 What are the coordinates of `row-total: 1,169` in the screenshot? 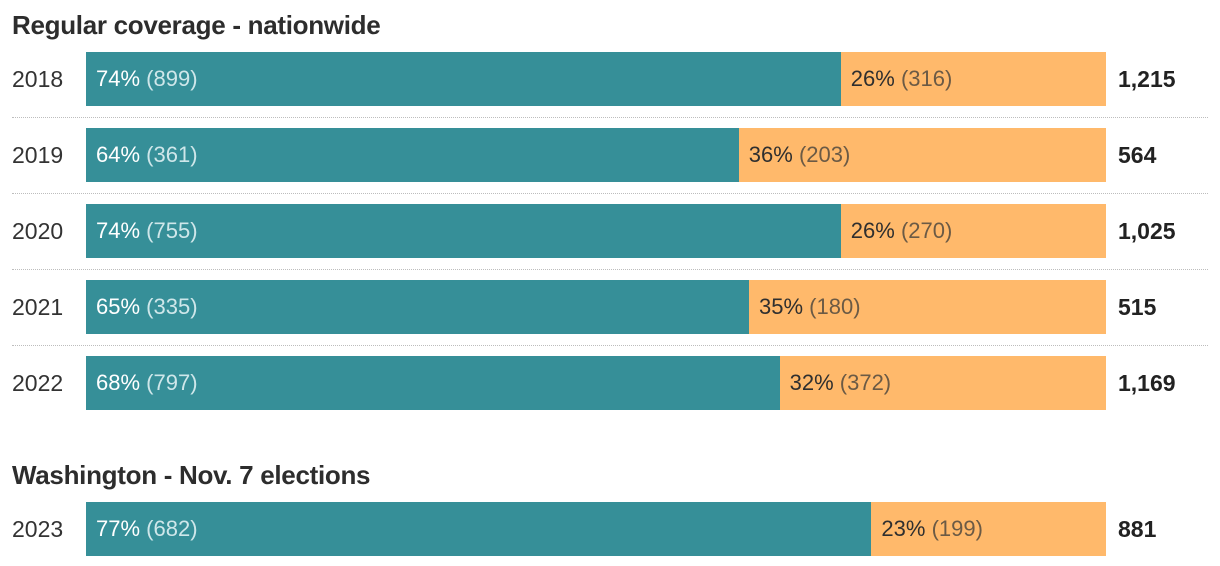 It's located at (1147, 383).